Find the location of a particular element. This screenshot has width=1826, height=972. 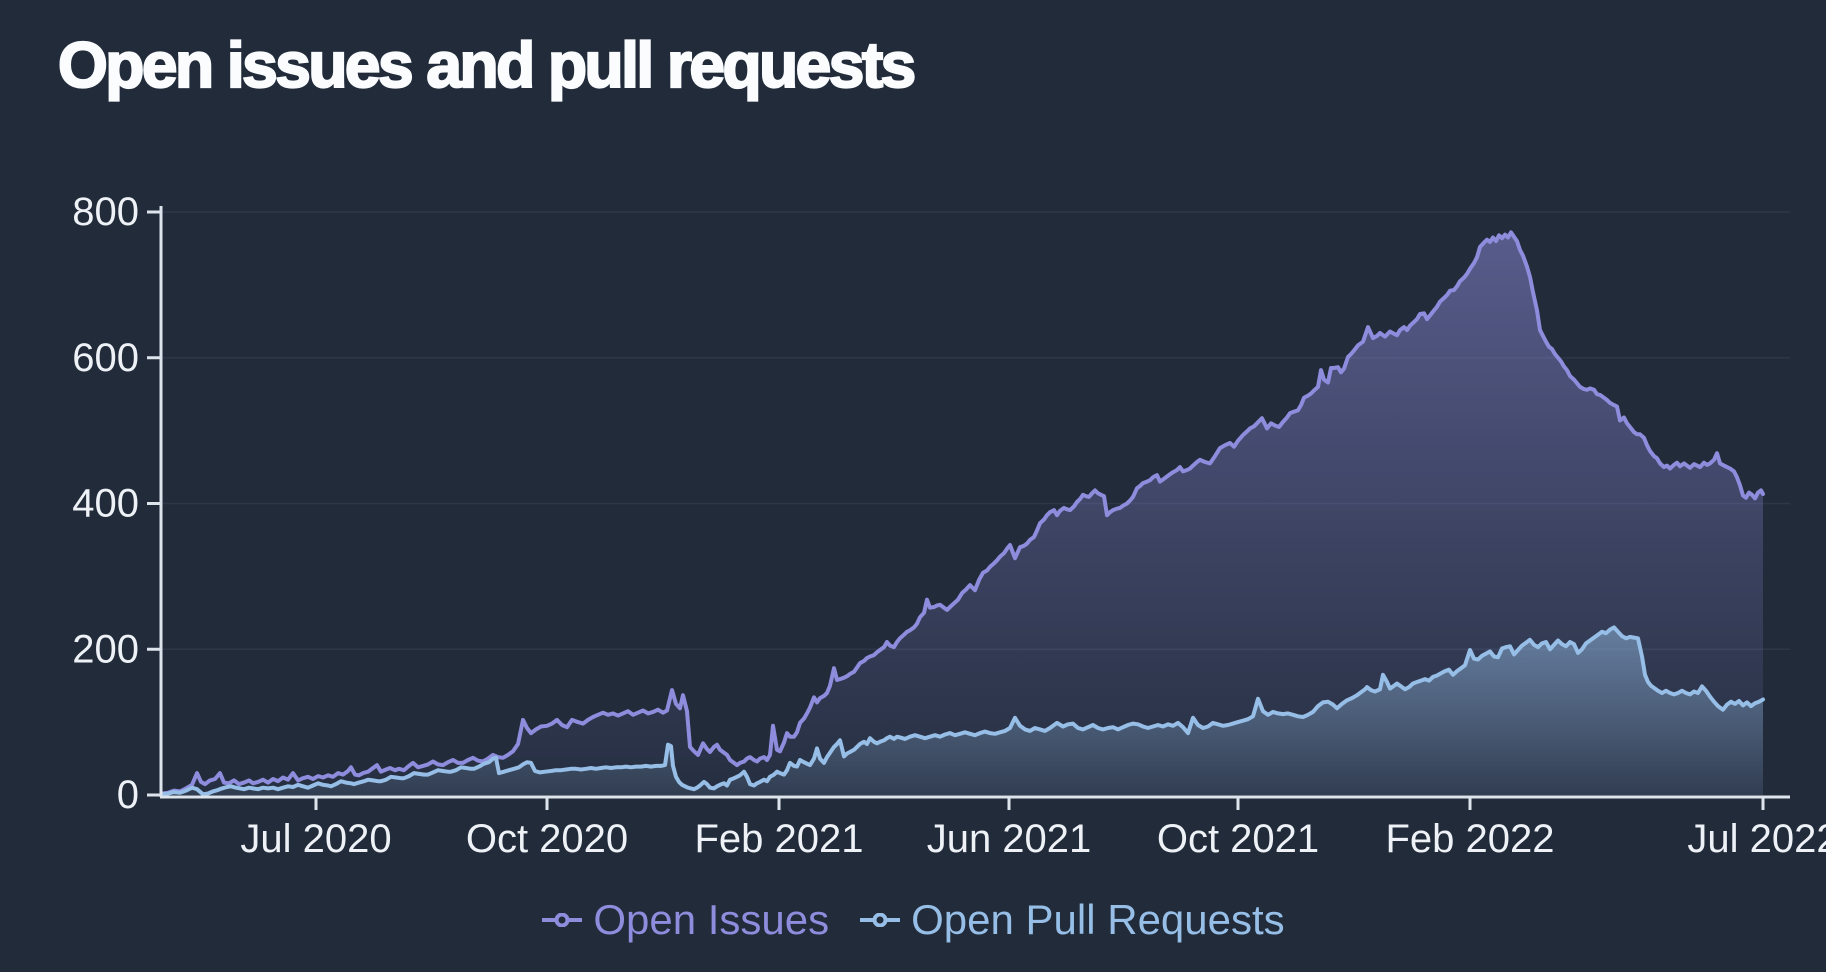

x-tick-label-oct-2021: Oct 2021 is located at coordinates (1238, 839).